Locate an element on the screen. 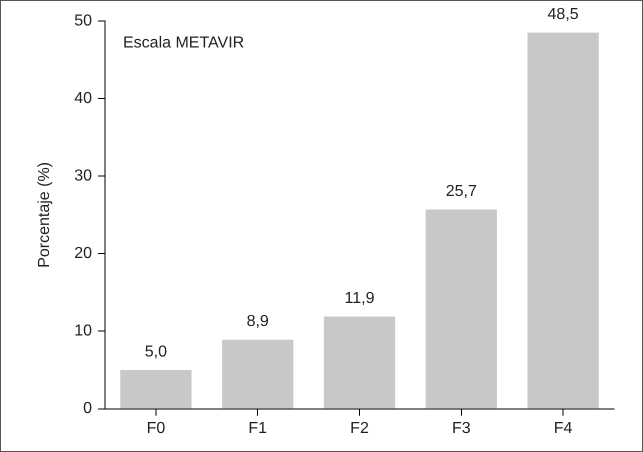 The image size is (643, 452). y-tick-label: 20 is located at coordinates (83, 253).